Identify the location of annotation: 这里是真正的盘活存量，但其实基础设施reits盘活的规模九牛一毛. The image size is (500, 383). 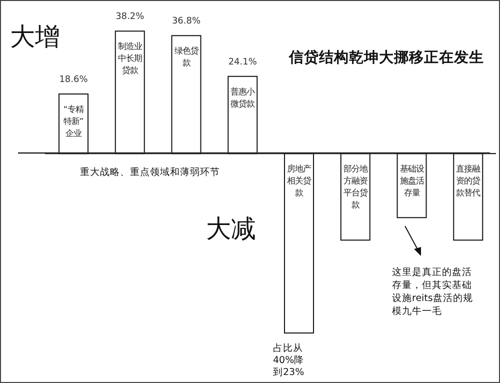
(433, 292).